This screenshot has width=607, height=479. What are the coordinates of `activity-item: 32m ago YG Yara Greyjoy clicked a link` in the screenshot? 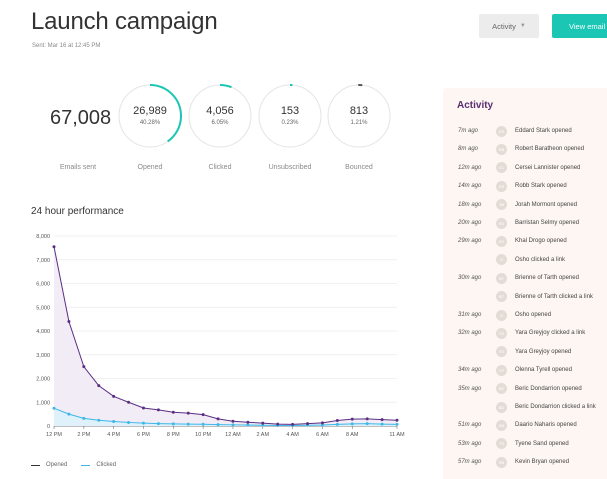 It's located at (525, 333).